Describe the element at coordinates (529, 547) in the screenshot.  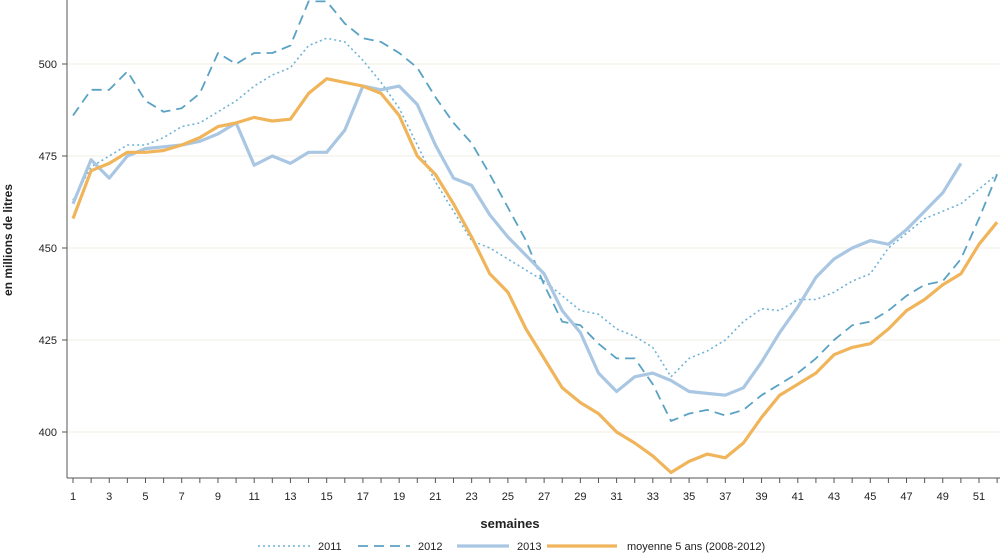
I see `legend-label: 2013` at that location.